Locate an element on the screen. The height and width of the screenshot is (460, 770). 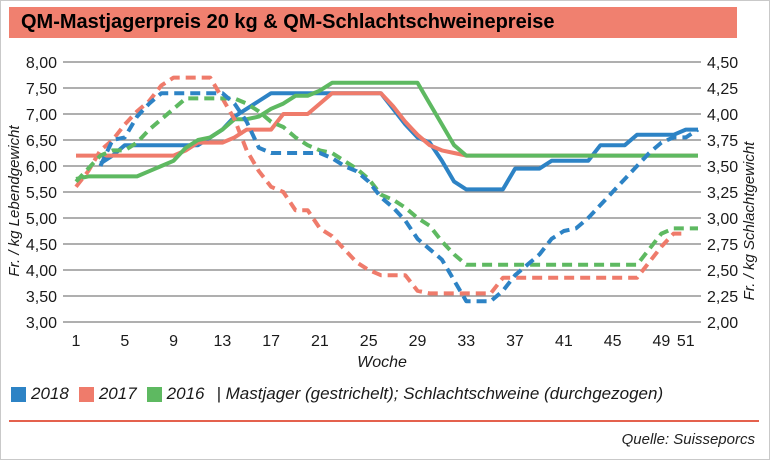
legend-swatch-2016 is located at coordinates (154, 394).